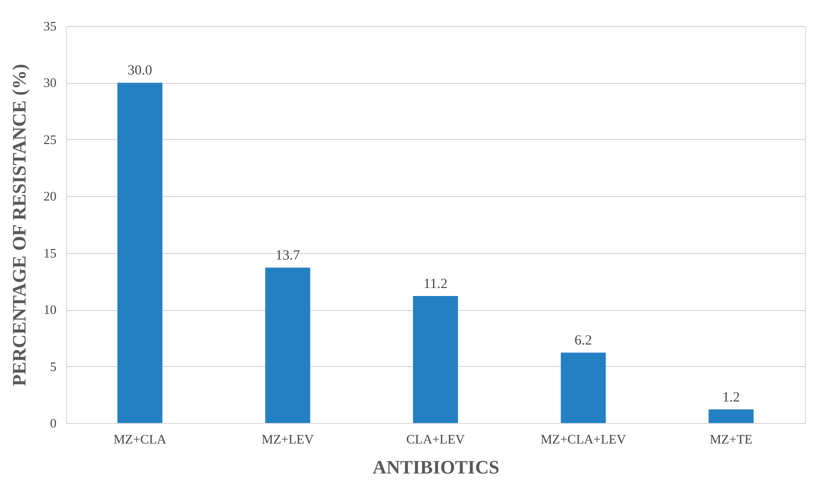  I want to click on x-tick-label: MZ+CLA+LEV, so click(583, 439).